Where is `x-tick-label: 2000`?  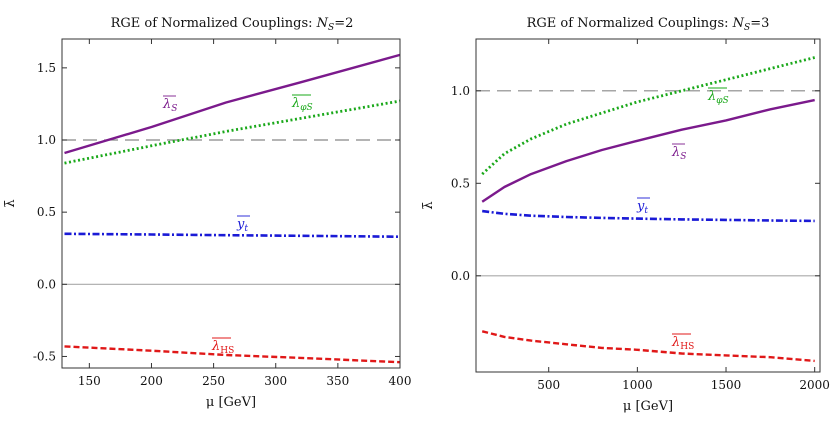 x-tick-label: 2000 is located at coordinates (814, 385).